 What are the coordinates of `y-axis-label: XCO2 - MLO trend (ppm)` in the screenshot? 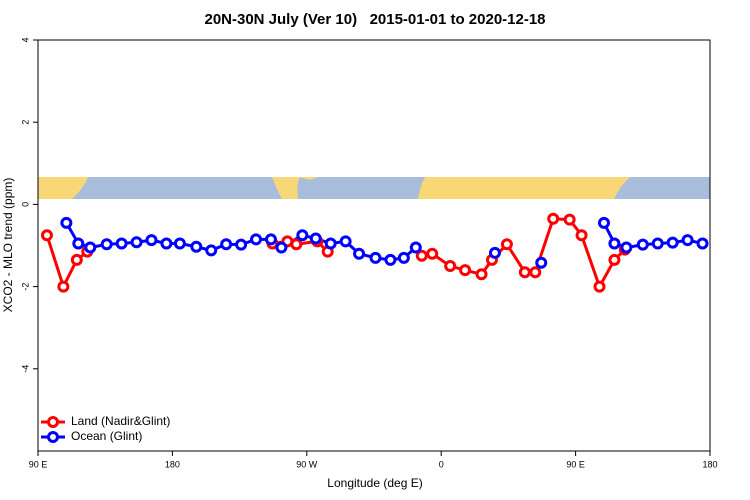 It's located at (8, 245).